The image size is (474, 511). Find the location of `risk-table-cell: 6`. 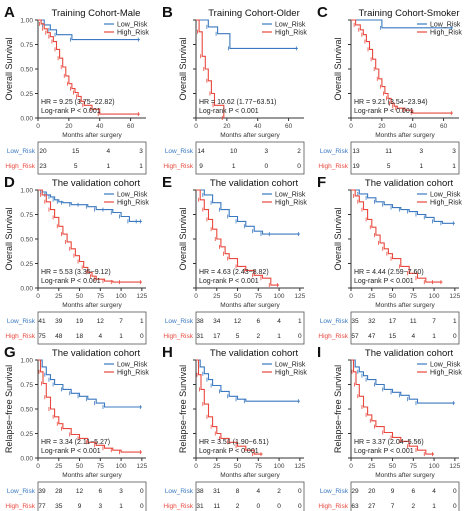

risk-table-cell: 6 is located at coordinates (258, 321).